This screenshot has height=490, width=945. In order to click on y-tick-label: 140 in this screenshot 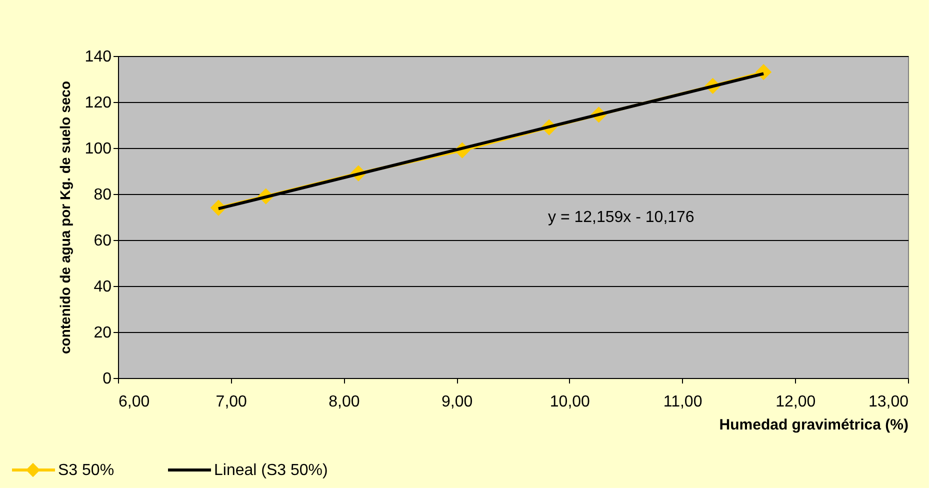, I will do `click(98, 57)`.